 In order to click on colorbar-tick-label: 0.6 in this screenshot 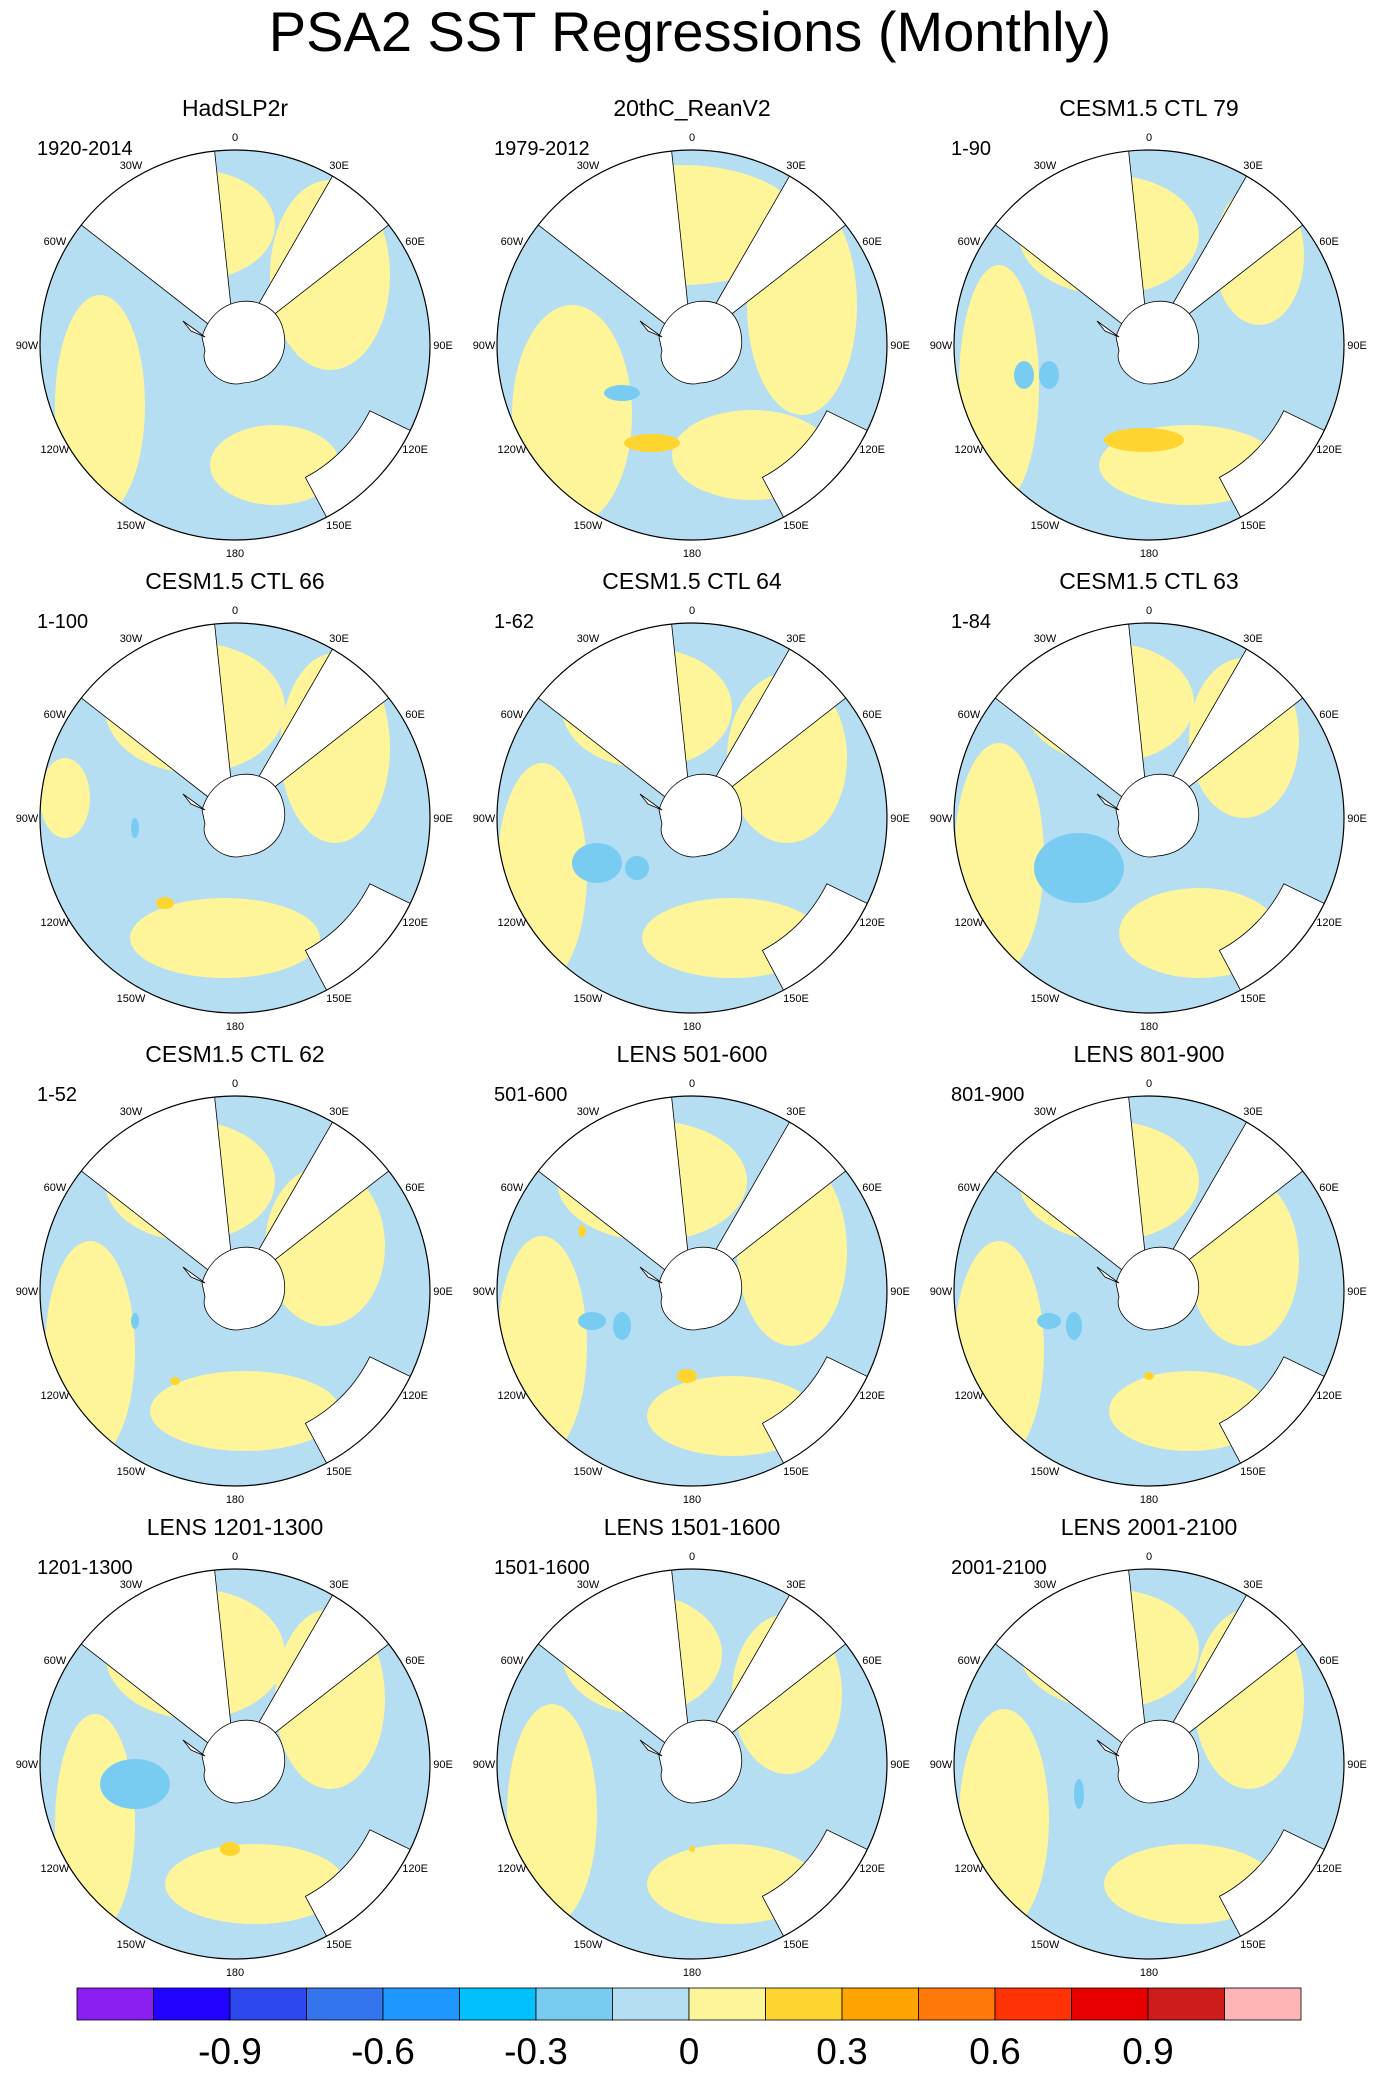, I will do `click(995, 2051)`.